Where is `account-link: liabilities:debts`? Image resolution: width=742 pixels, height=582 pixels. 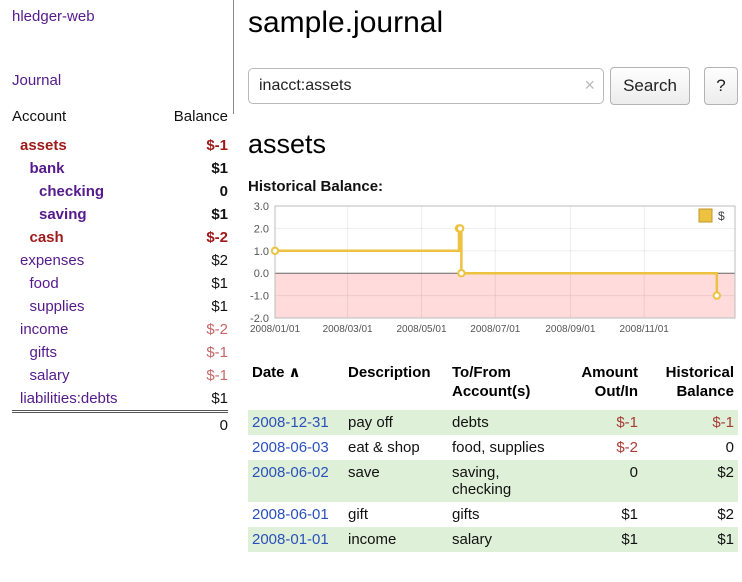
account-link: liabilities:debts is located at coordinates (69, 398).